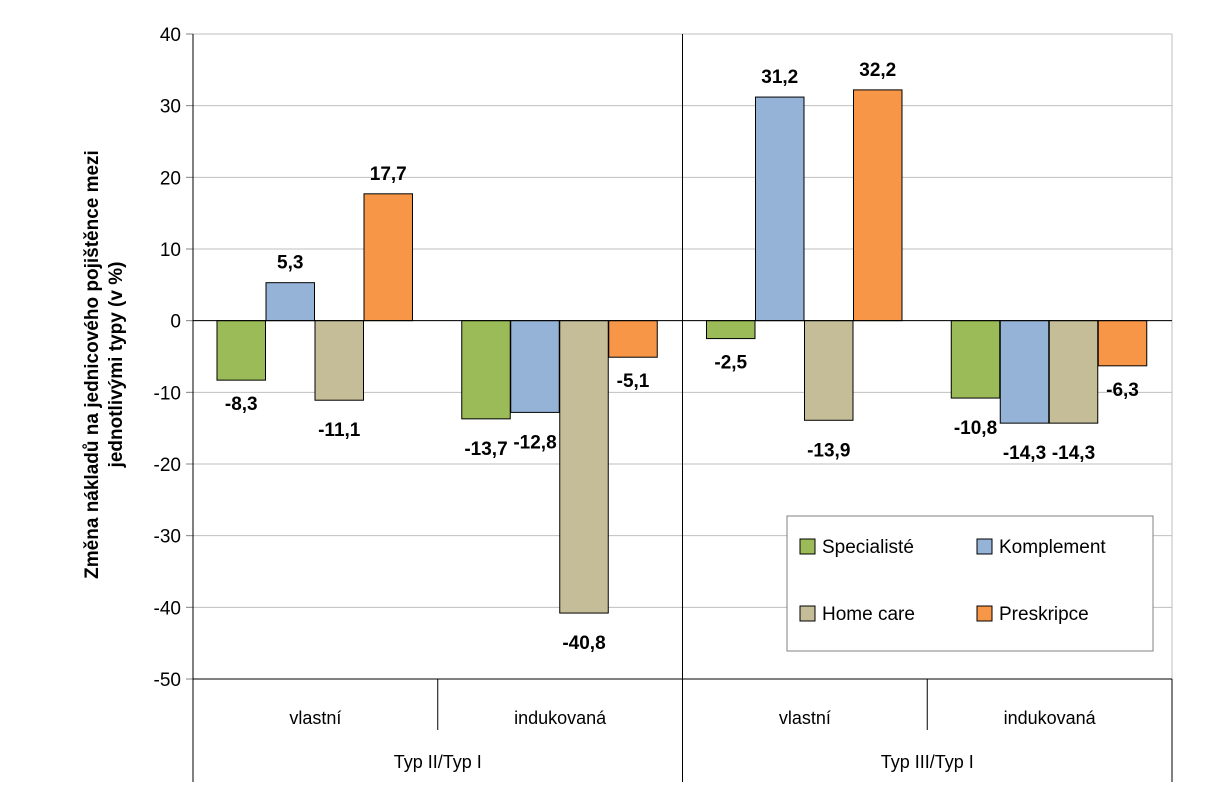 Image resolution: width=1209 pixels, height=805 pixels. What do you see at coordinates (1044, 614) in the screenshot?
I see `legend-label: Preskripce` at bounding box center [1044, 614].